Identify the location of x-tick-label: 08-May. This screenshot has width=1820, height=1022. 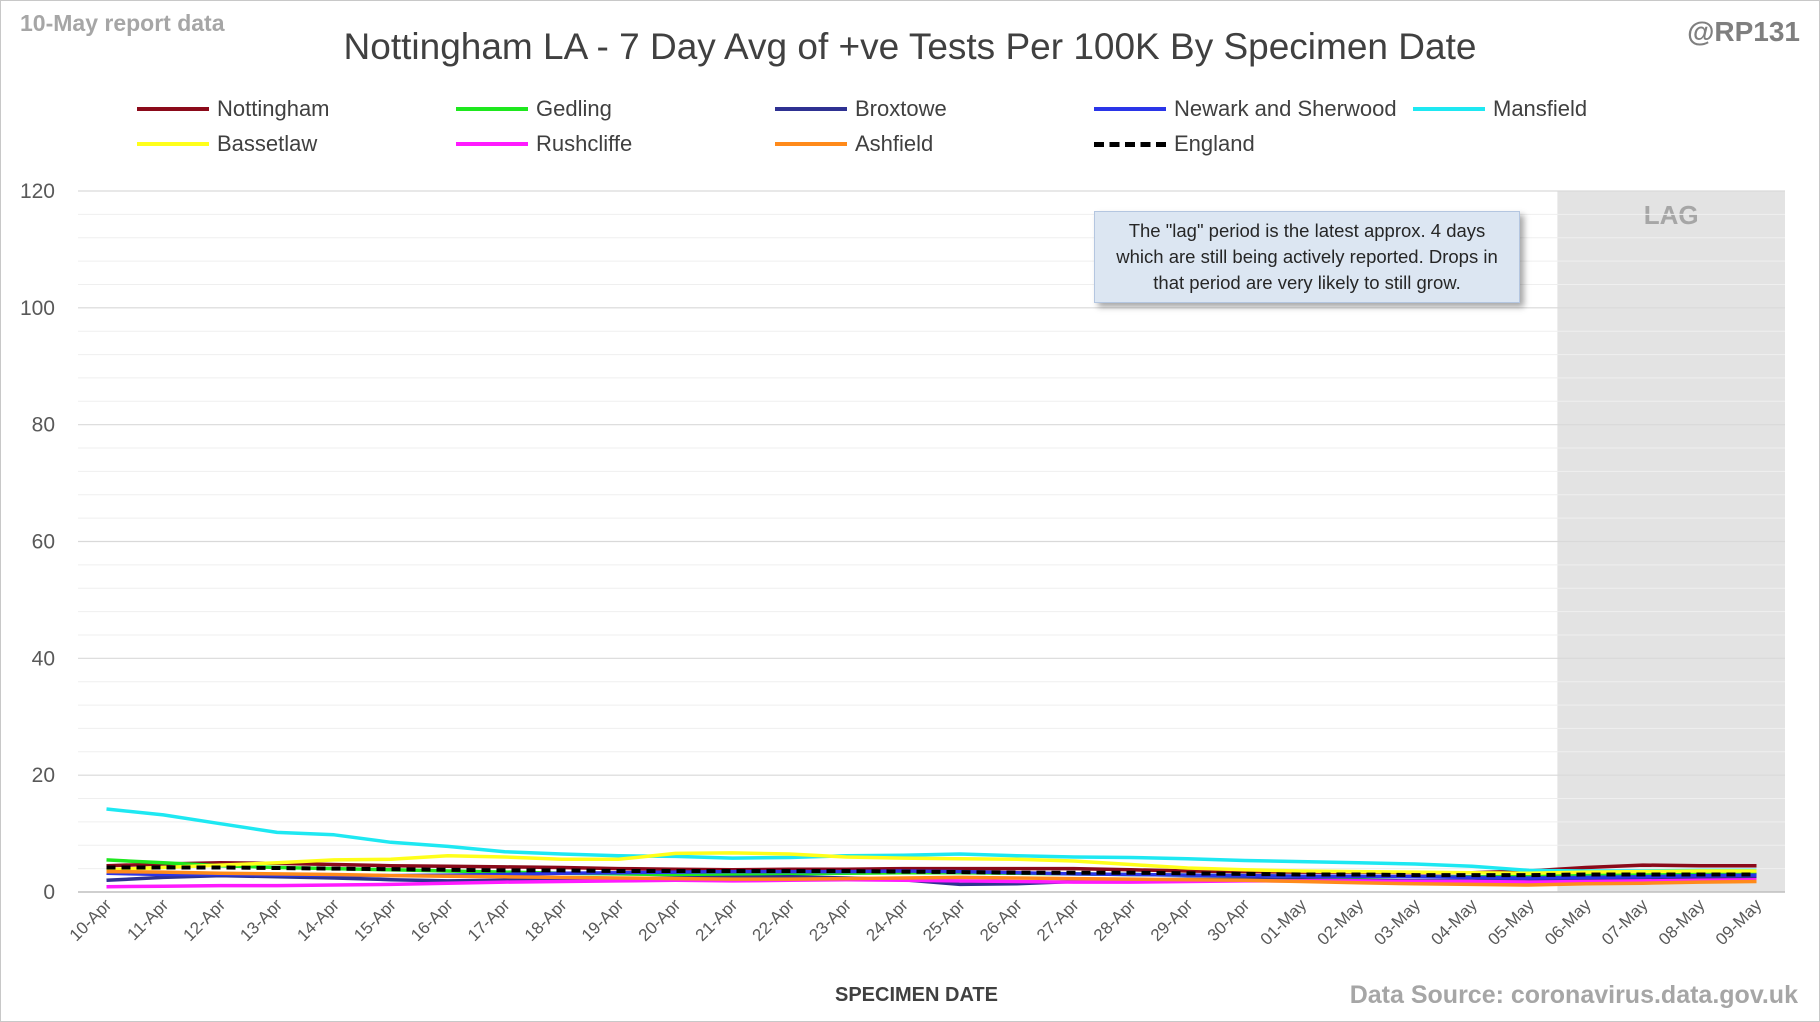
(1682, 922).